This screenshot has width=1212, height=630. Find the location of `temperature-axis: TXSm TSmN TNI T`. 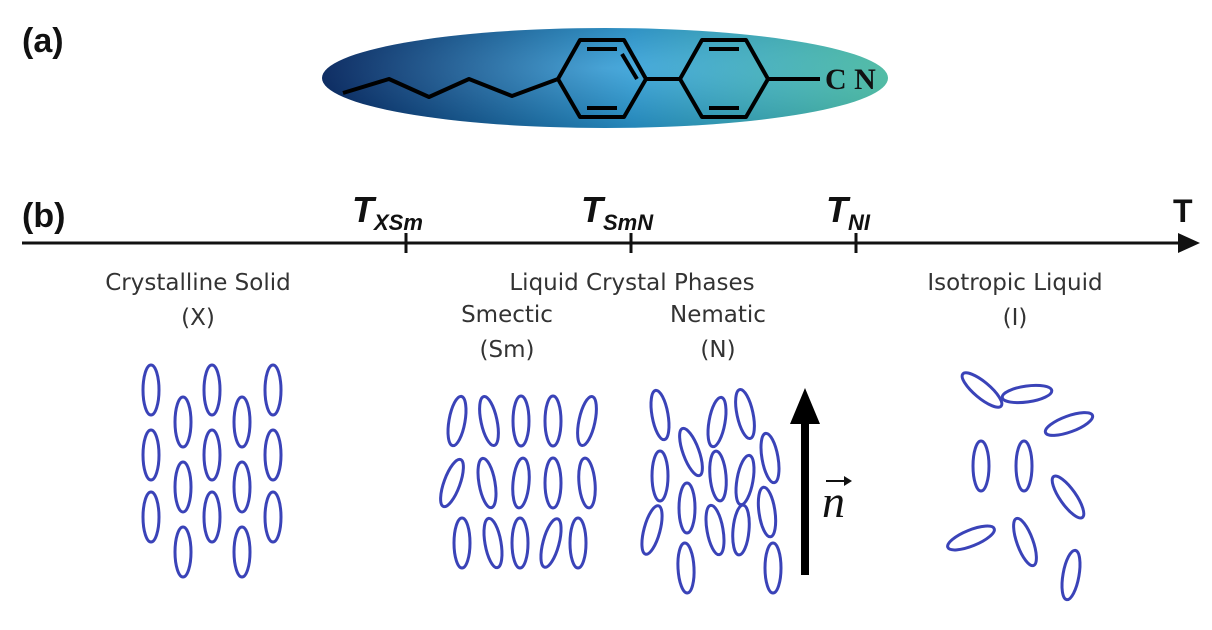

temperature-axis: TXSm TSmN TNI T is located at coordinates (611, 221).